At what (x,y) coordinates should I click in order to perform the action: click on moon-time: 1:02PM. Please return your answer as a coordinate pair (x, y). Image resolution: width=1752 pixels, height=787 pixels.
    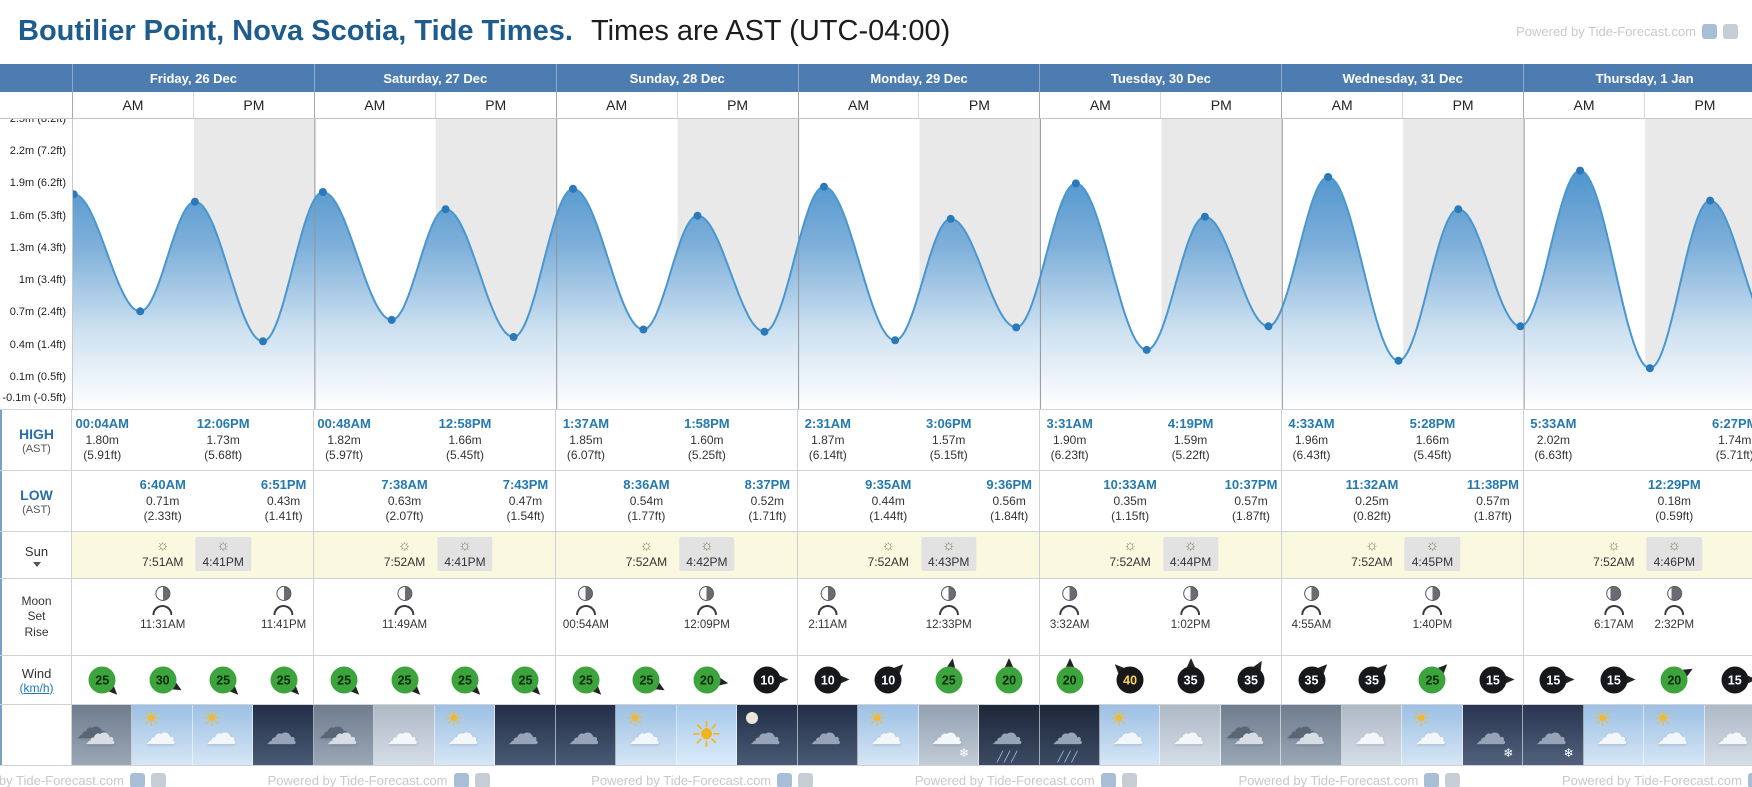
    Looking at the image, I should click on (1190, 625).